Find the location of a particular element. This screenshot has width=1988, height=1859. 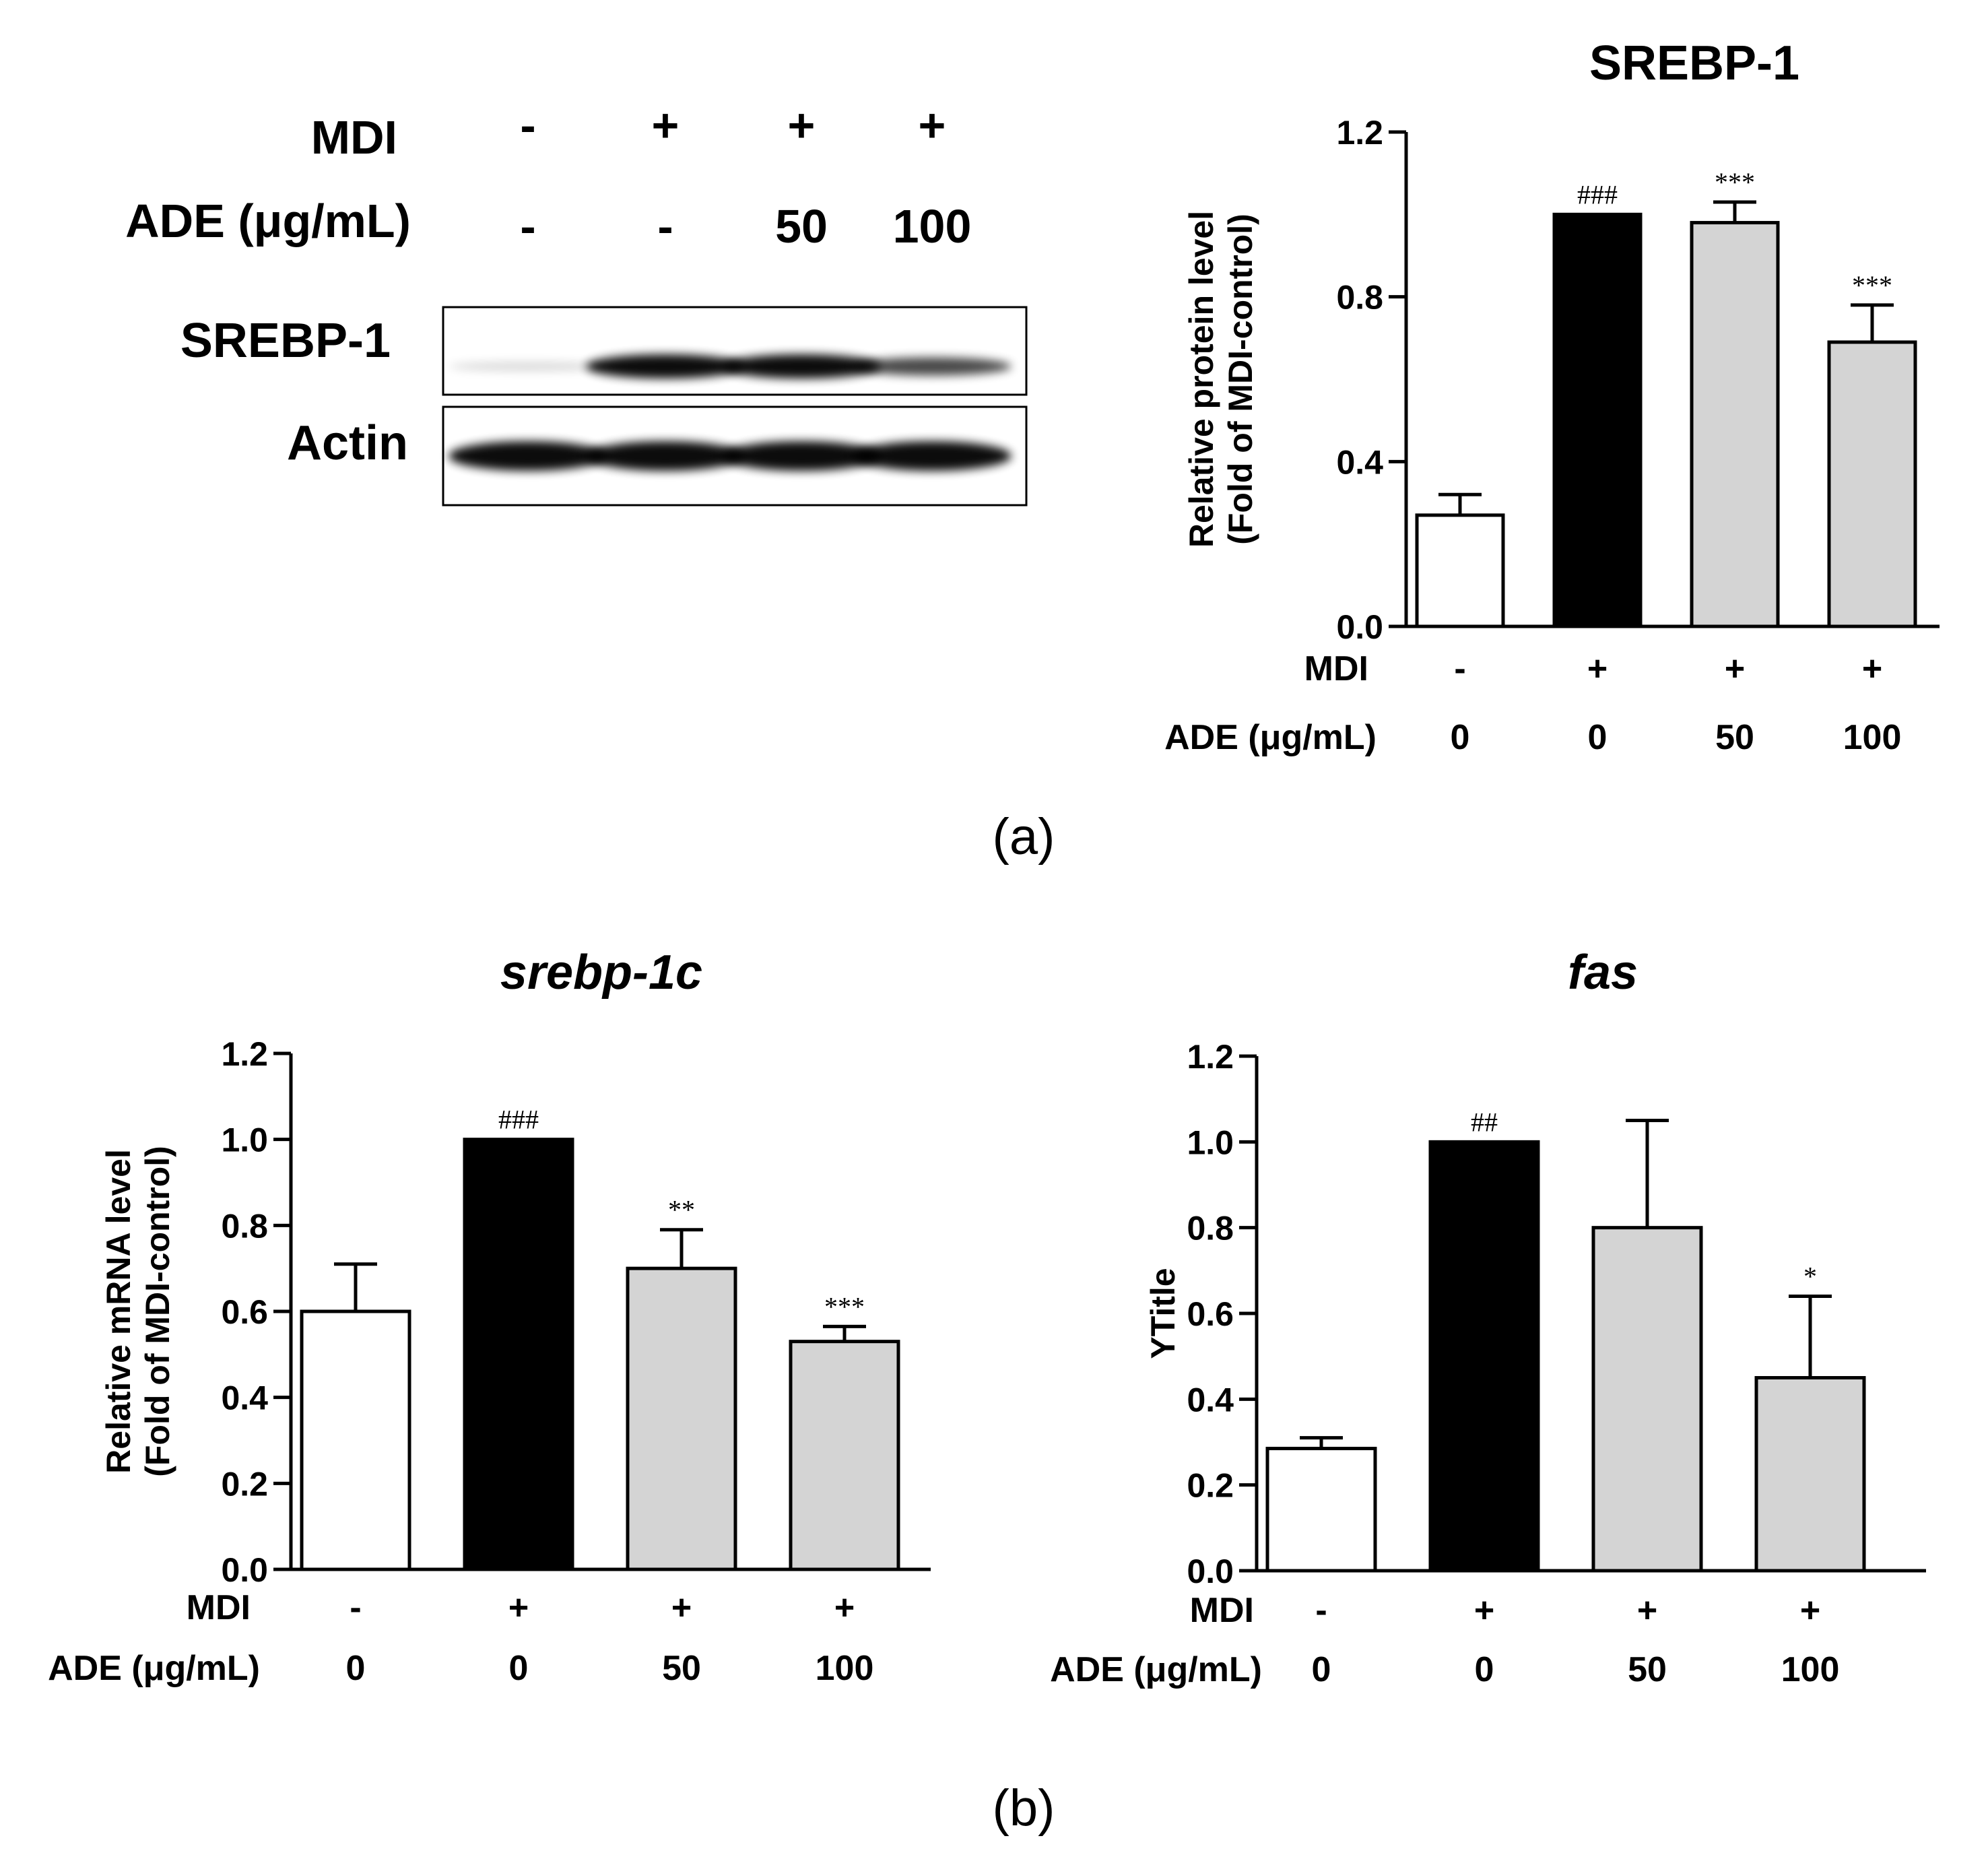

blot-lane2-ade: - is located at coordinates (665, 226).